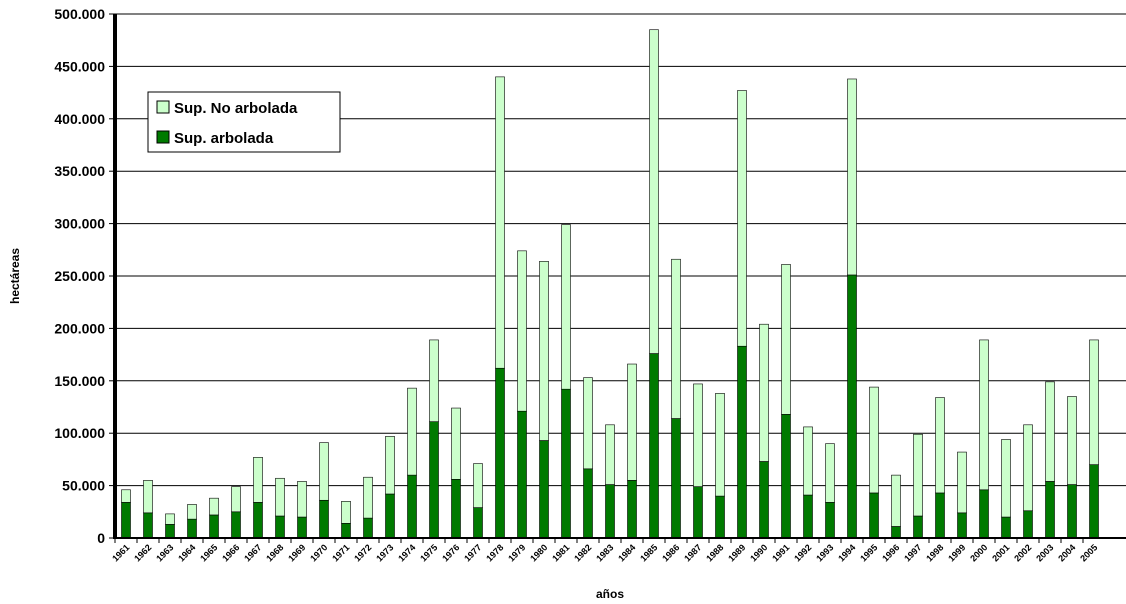 This screenshot has height=604, width=1126. I want to click on x-tick-label: 1961, so click(120, 552).